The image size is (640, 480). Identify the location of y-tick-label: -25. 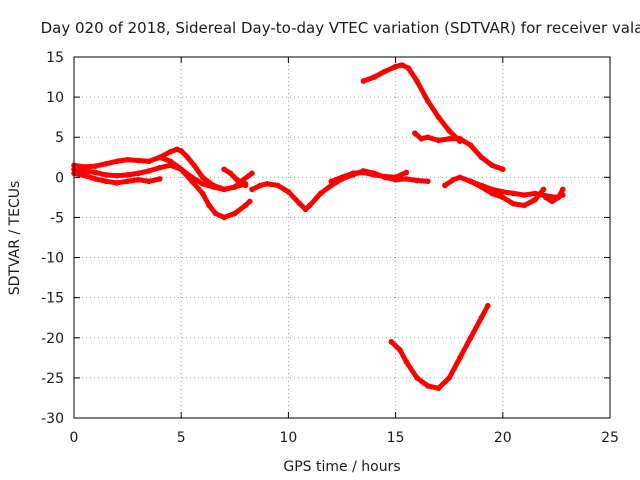
(52, 379).